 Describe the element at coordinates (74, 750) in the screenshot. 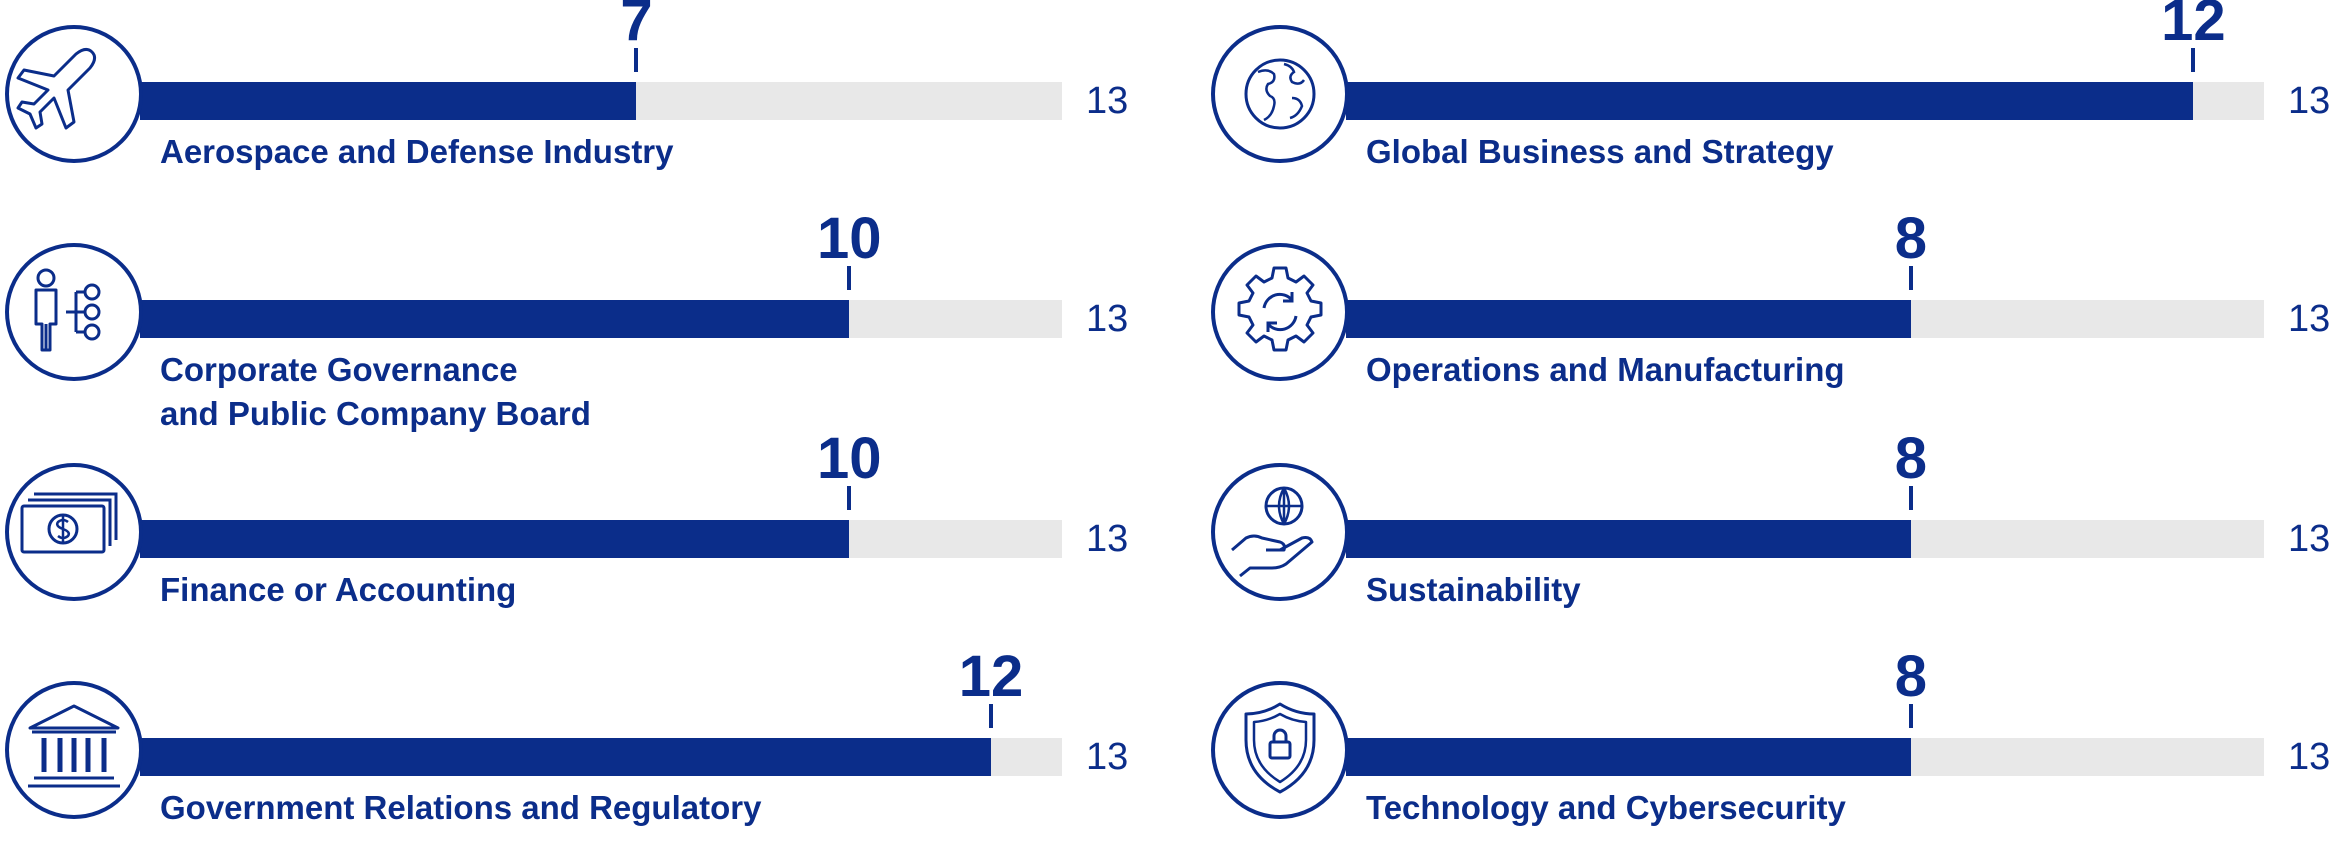

I see `government-building-icon` at that location.